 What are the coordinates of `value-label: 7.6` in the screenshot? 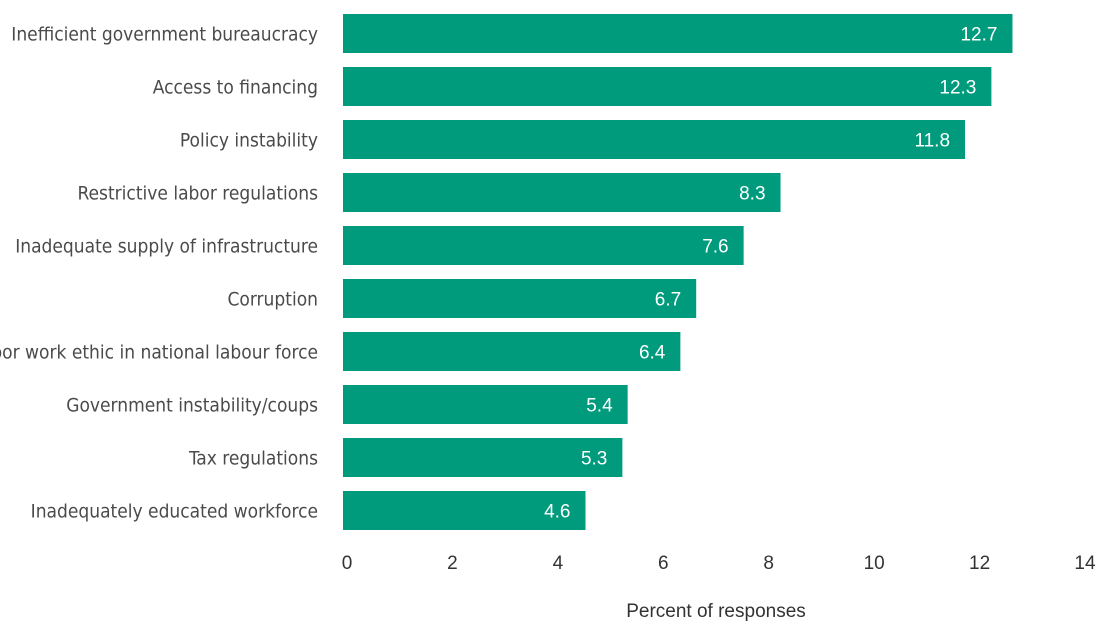 It's located at (715, 247).